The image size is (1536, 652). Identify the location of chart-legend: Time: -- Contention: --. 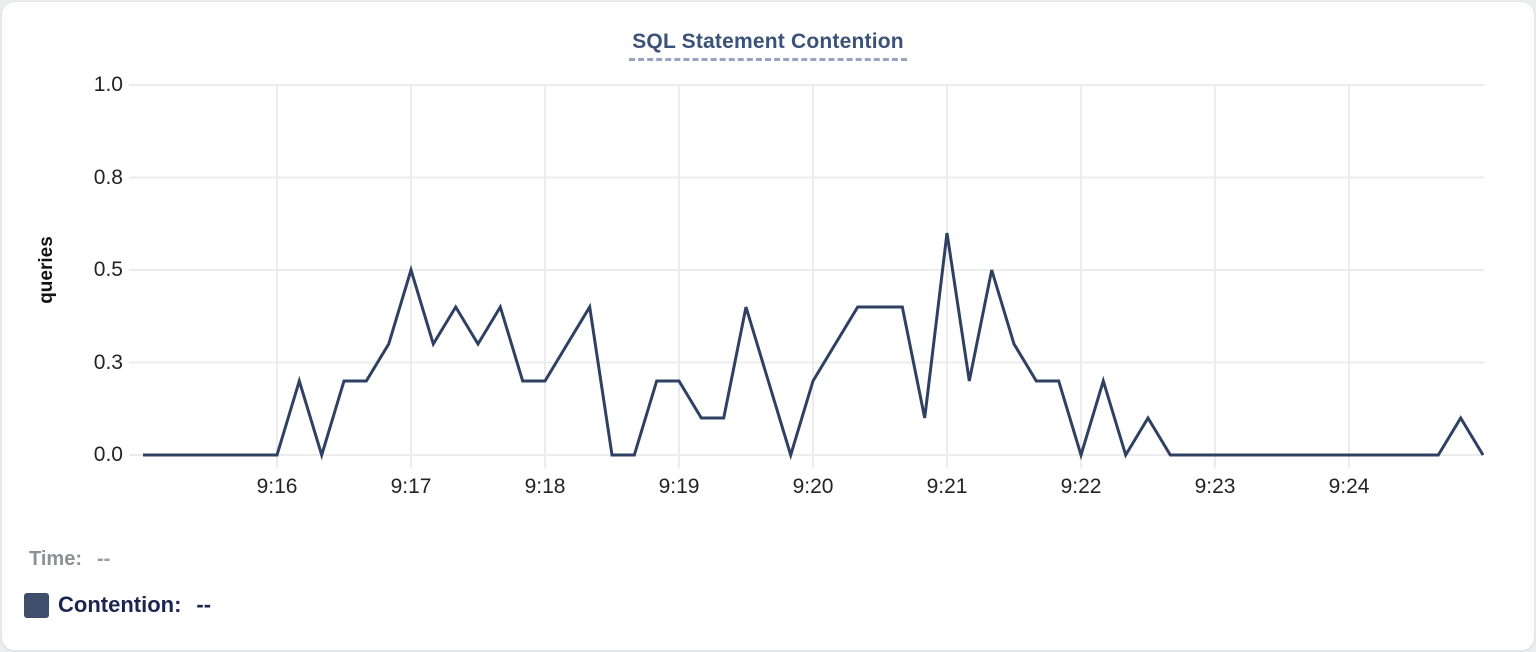
(117, 582).